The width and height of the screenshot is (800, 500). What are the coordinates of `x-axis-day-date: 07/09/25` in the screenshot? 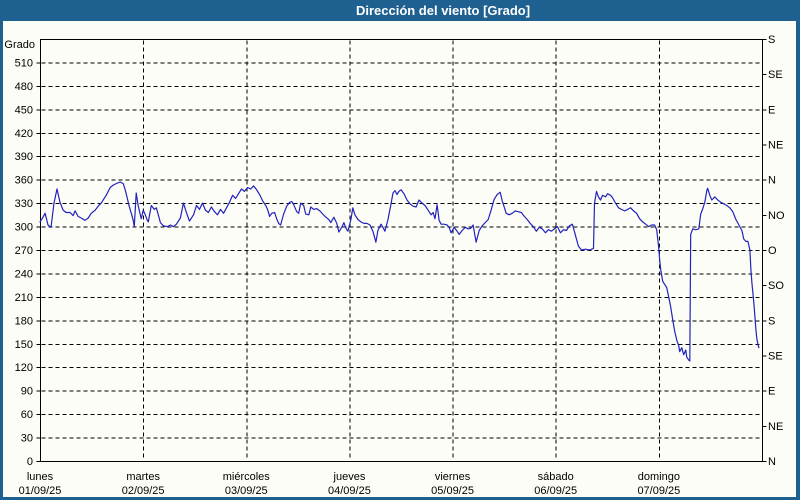 It's located at (658, 491).